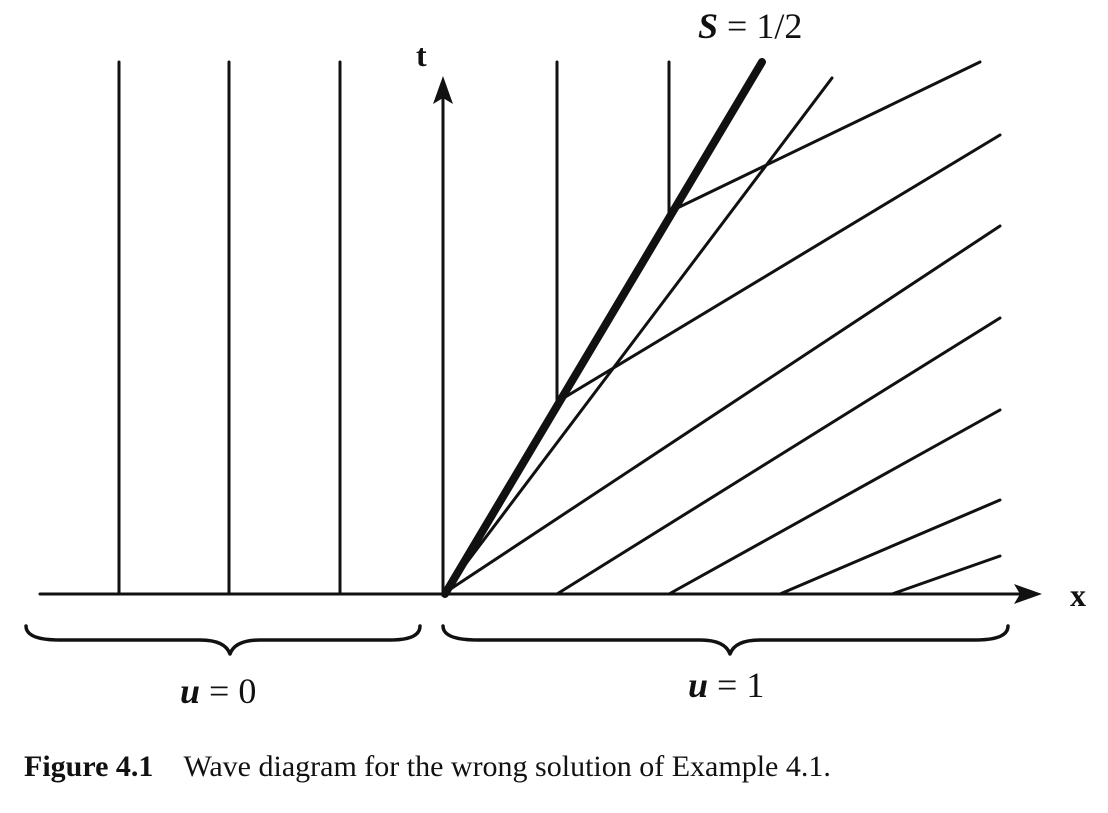 The height and width of the screenshot is (813, 1108). I want to click on right-brace, so click(725, 640).